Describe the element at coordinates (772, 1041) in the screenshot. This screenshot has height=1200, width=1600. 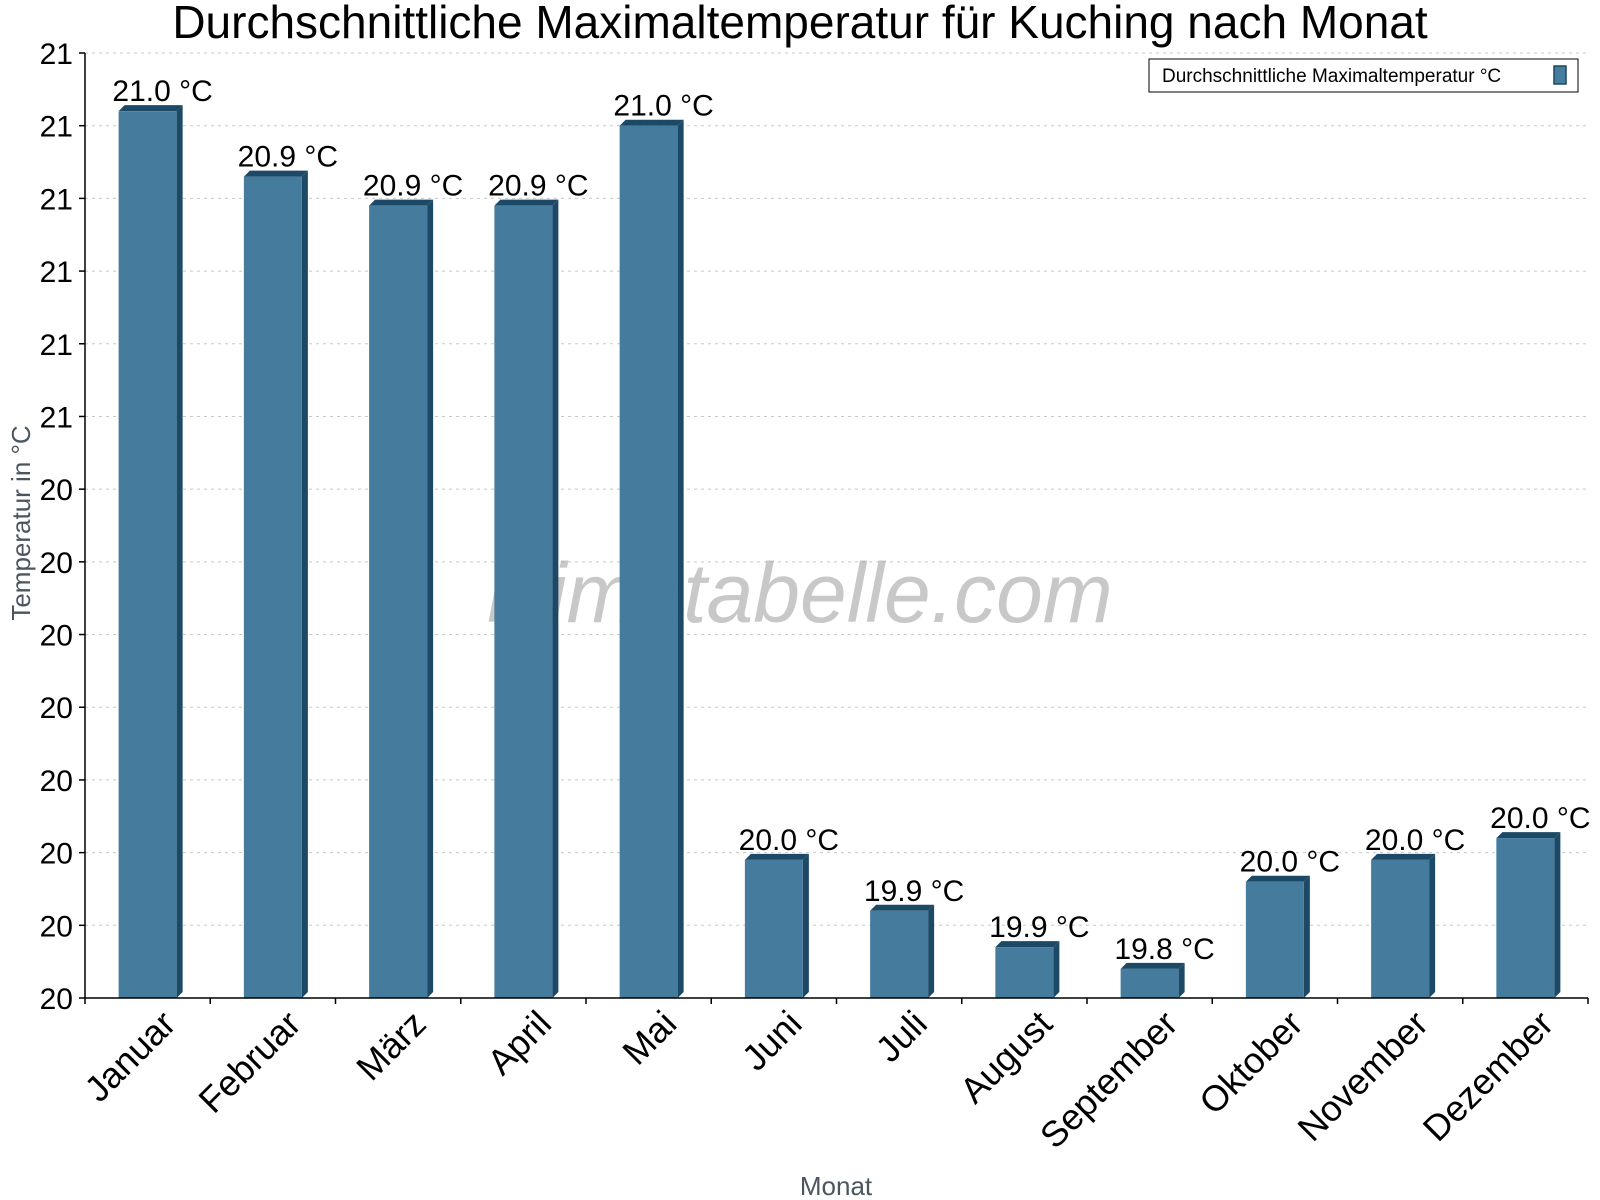
I see `x-tick-label: Juni` at that location.